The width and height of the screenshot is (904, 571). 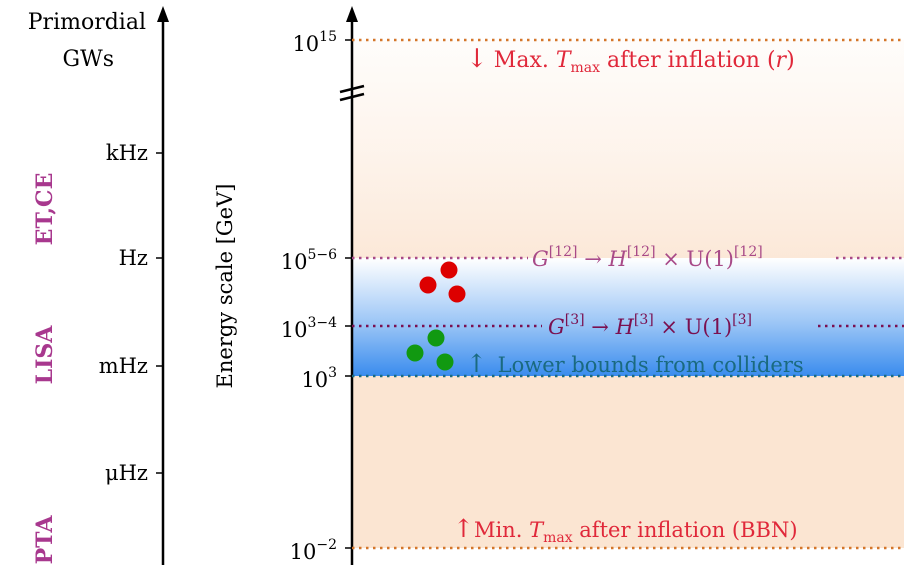 I want to click on tick-label-khz: kHz, so click(x=127, y=153).